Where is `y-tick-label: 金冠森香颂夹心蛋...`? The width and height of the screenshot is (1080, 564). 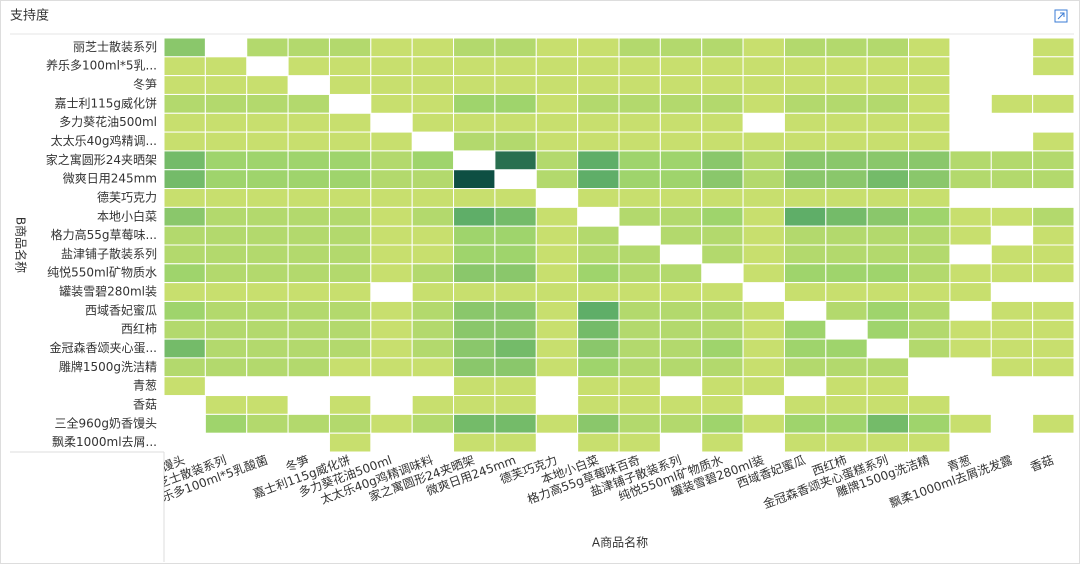
y-tick-label: 金冠森香颂夹心蛋... is located at coordinates (103, 347).